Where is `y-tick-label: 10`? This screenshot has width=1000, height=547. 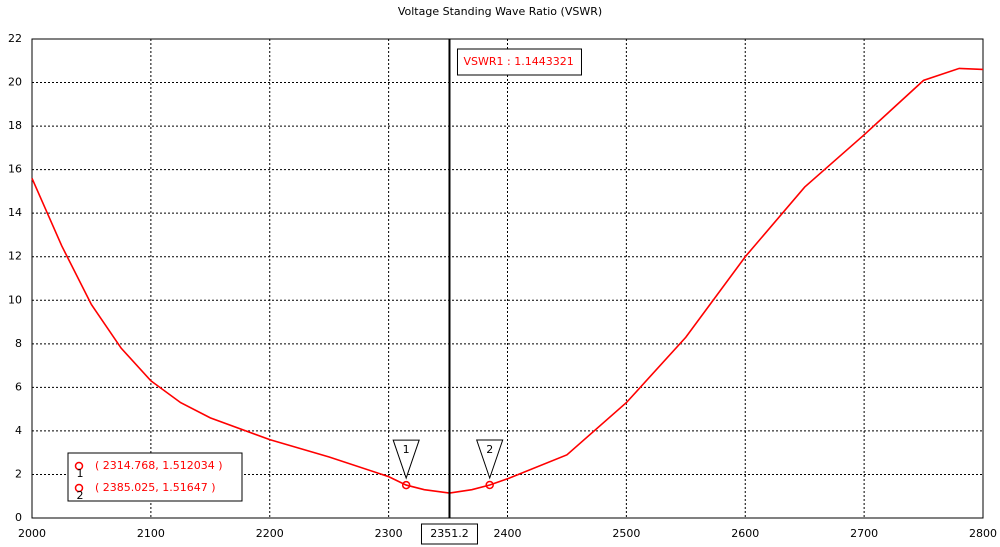 y-tick-label: 10 is located at coordinates (15, 299).